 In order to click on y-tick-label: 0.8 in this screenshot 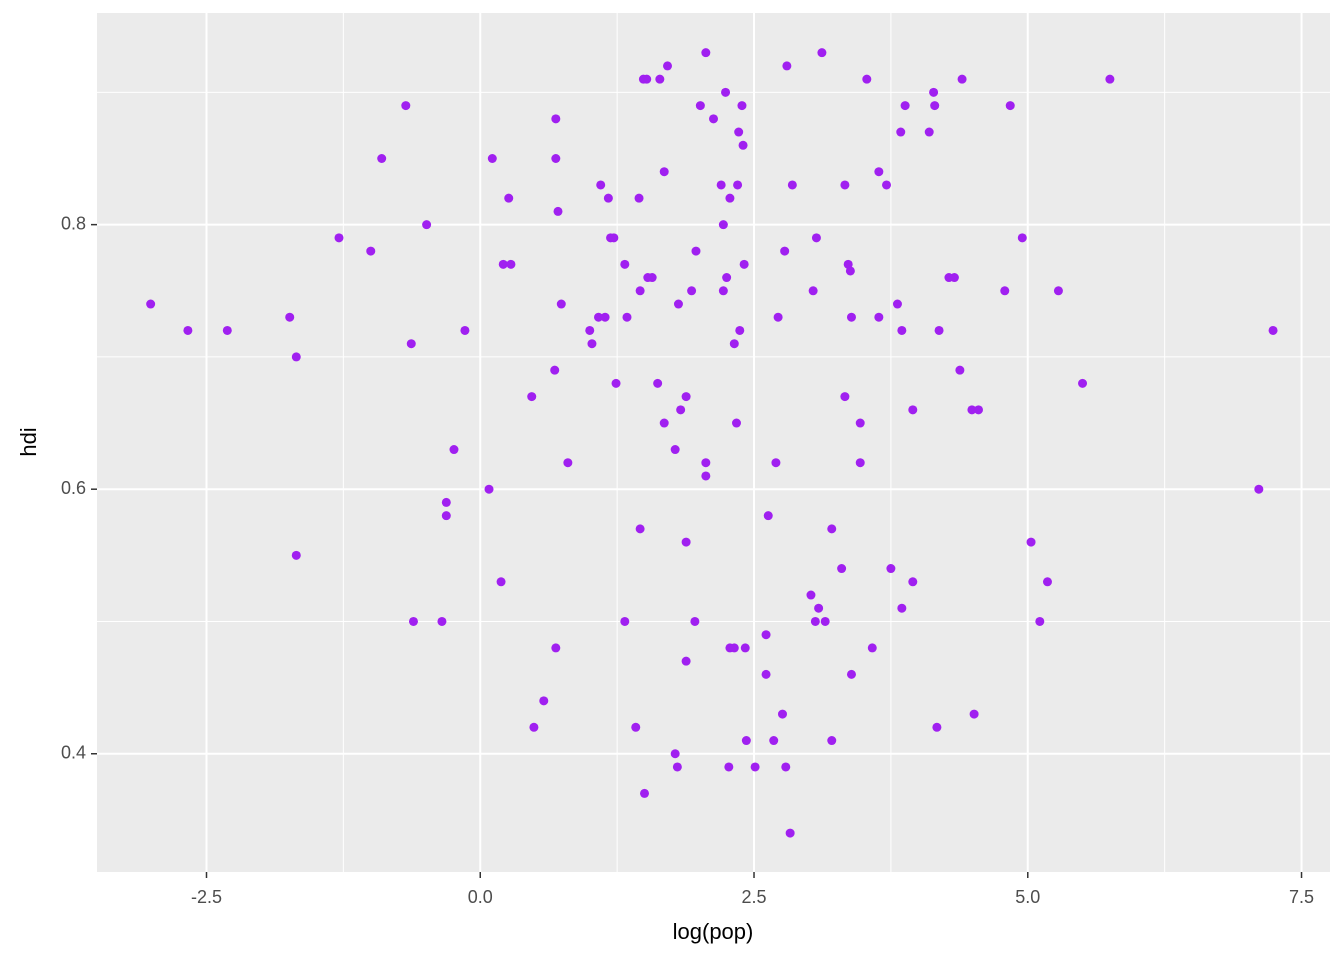, I will do `click(73, 223)`.